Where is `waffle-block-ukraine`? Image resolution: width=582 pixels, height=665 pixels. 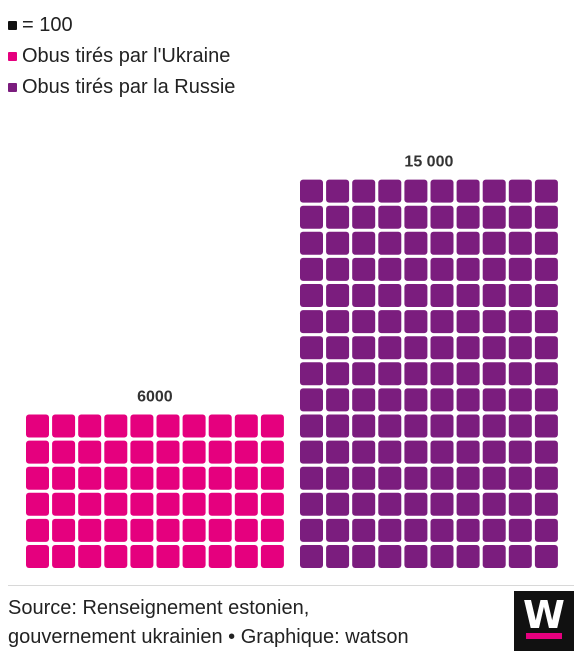 waffle-block-ukraine is located at coordinates (155, 491).